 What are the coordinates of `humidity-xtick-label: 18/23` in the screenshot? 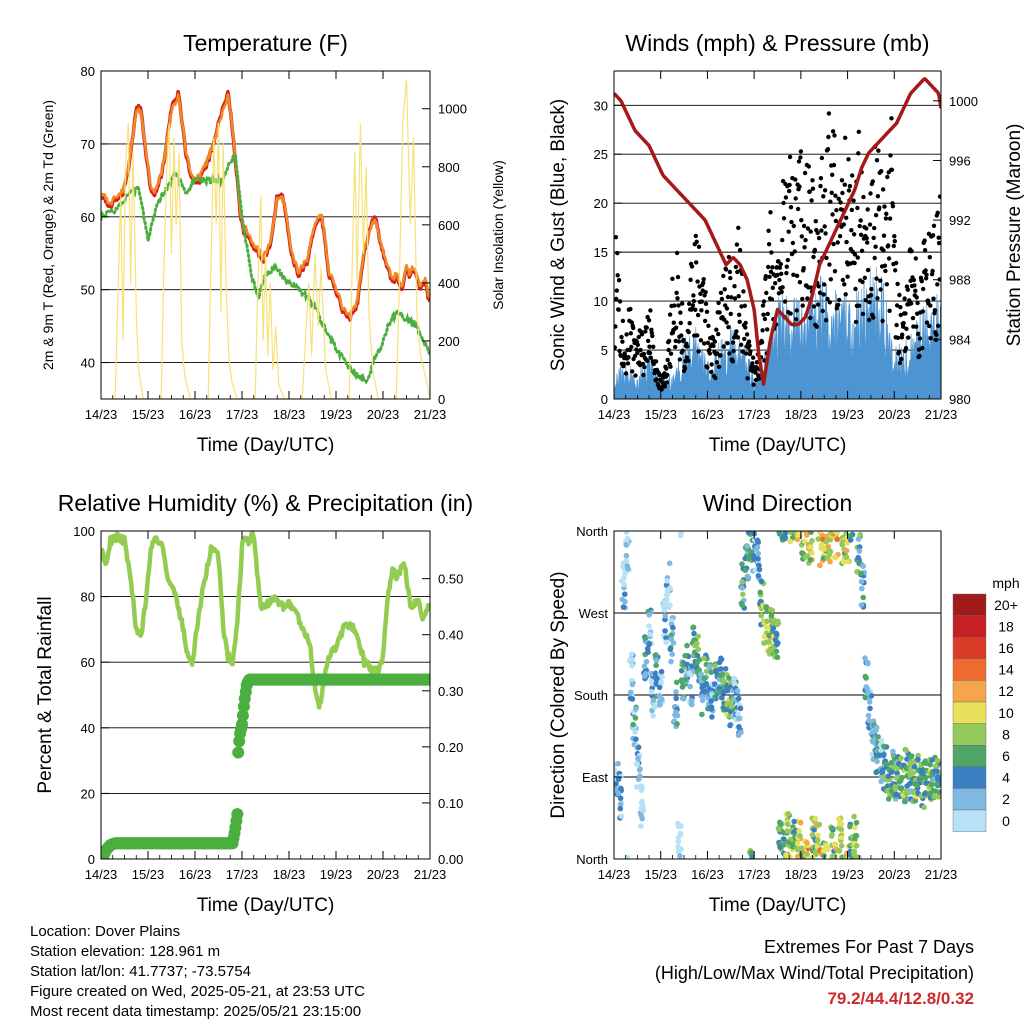 It's located at (289, 874).